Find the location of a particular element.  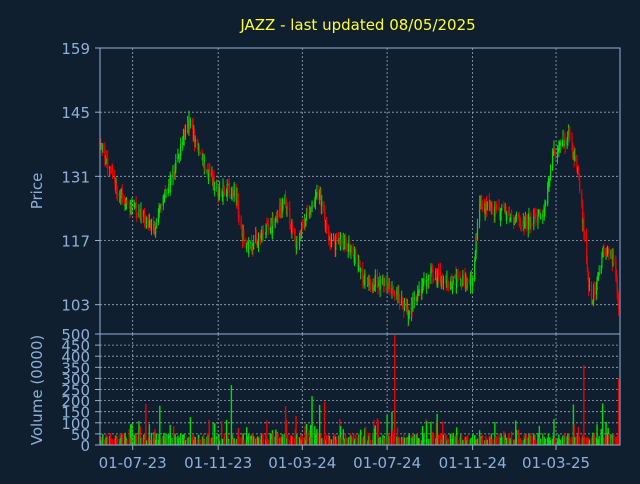

price-y-axis: 103 117 131 145 159 is located at coordinates (80, 177).